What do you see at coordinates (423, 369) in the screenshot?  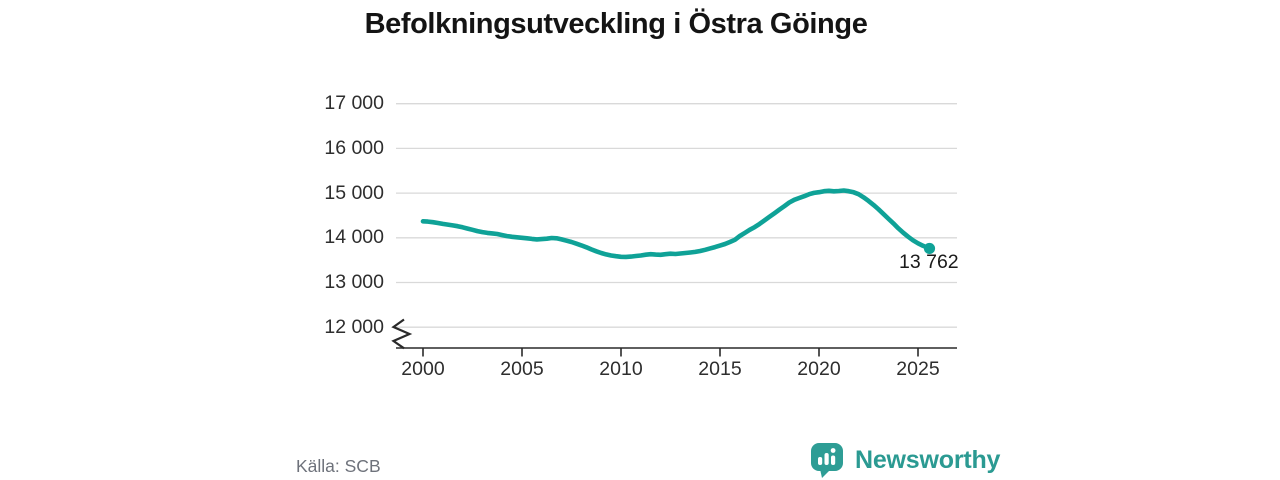 I see `x-tick-label: 2000` at bounding box center [423, 369].